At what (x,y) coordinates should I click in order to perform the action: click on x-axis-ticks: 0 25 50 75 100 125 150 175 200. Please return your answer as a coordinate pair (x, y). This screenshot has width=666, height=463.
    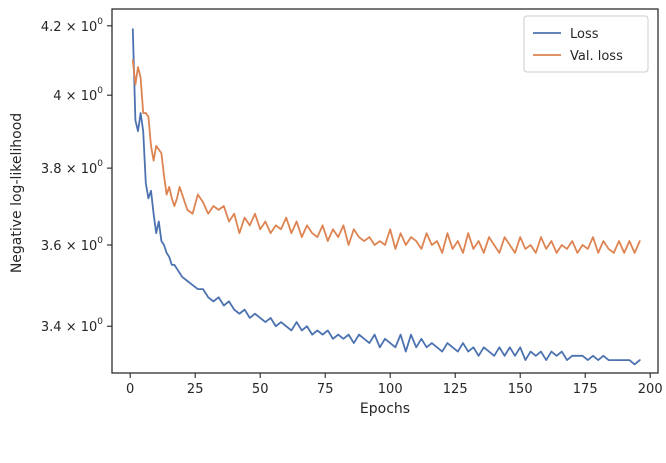
    Looking at the image, I should click on (394, 385).